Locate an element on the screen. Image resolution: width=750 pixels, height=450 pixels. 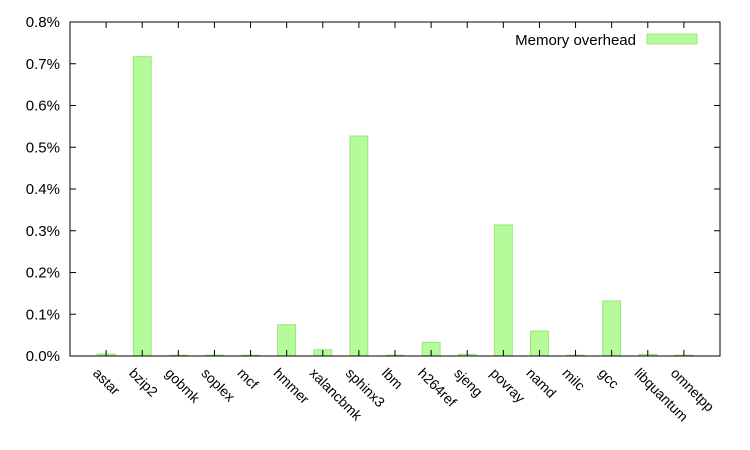
bar-gcc is located at coordinates (612, 328).